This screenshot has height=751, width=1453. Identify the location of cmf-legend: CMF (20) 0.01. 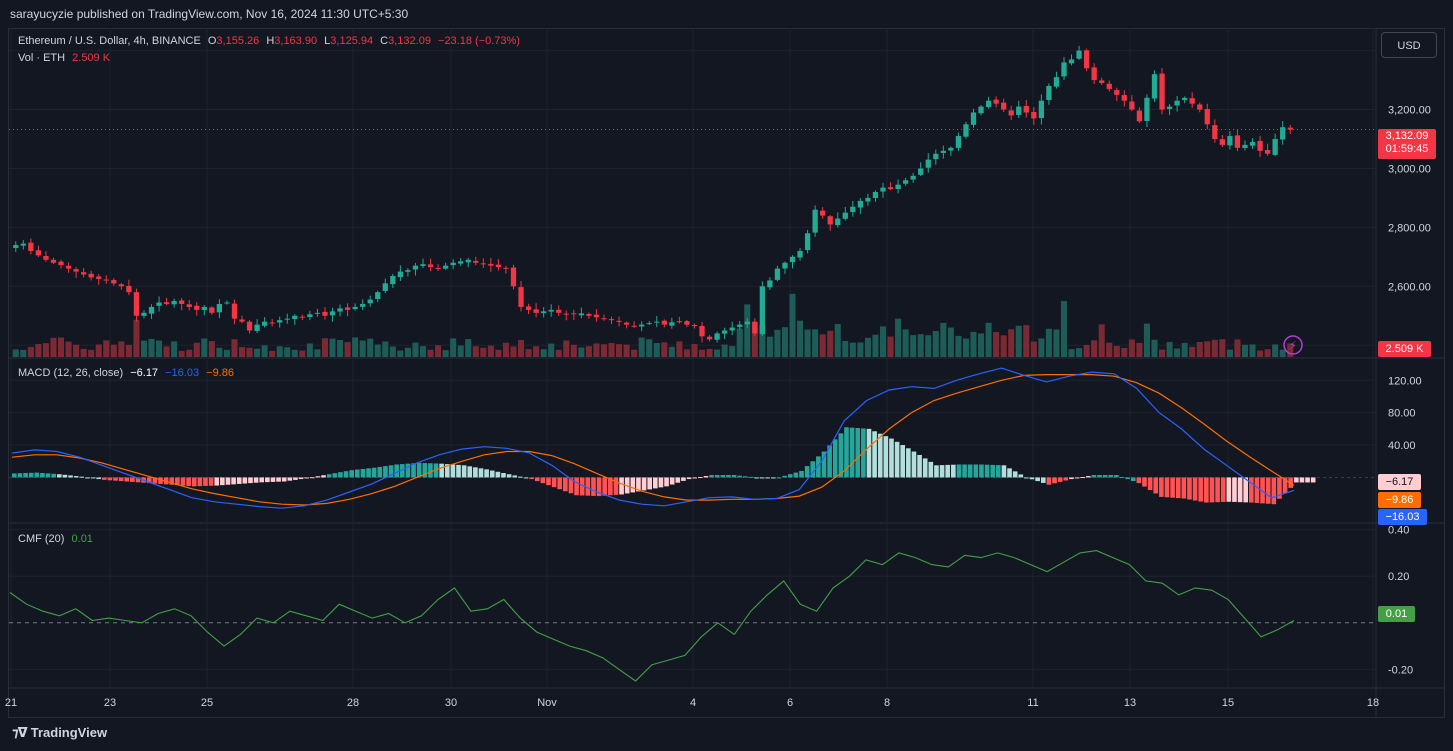
(57, 539).